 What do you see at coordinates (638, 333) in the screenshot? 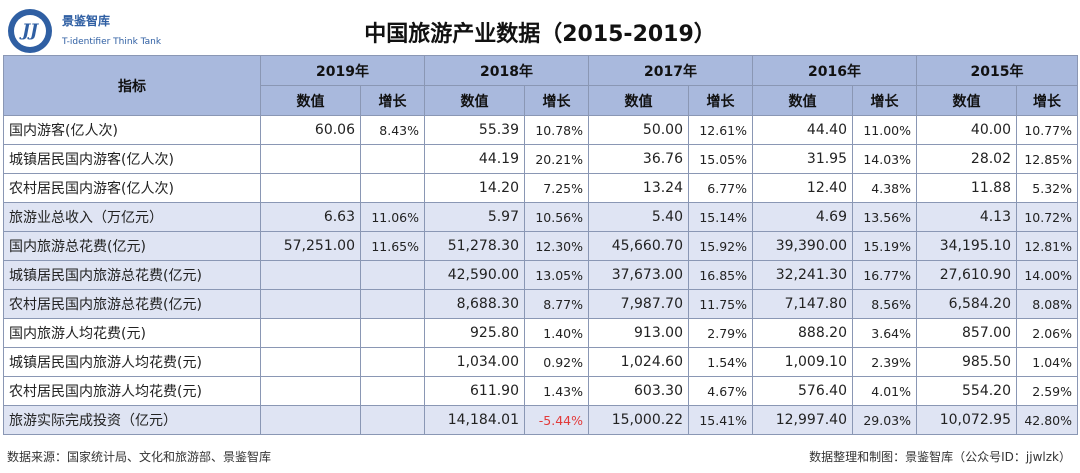
I see `value-cell: 913.00` at bounding box center [638, 333].